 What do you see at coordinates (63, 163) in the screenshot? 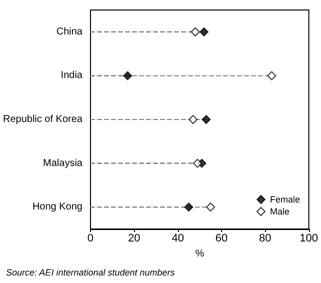
I see `y-tick-label: Malaysia` at bounding box center [63, 163].